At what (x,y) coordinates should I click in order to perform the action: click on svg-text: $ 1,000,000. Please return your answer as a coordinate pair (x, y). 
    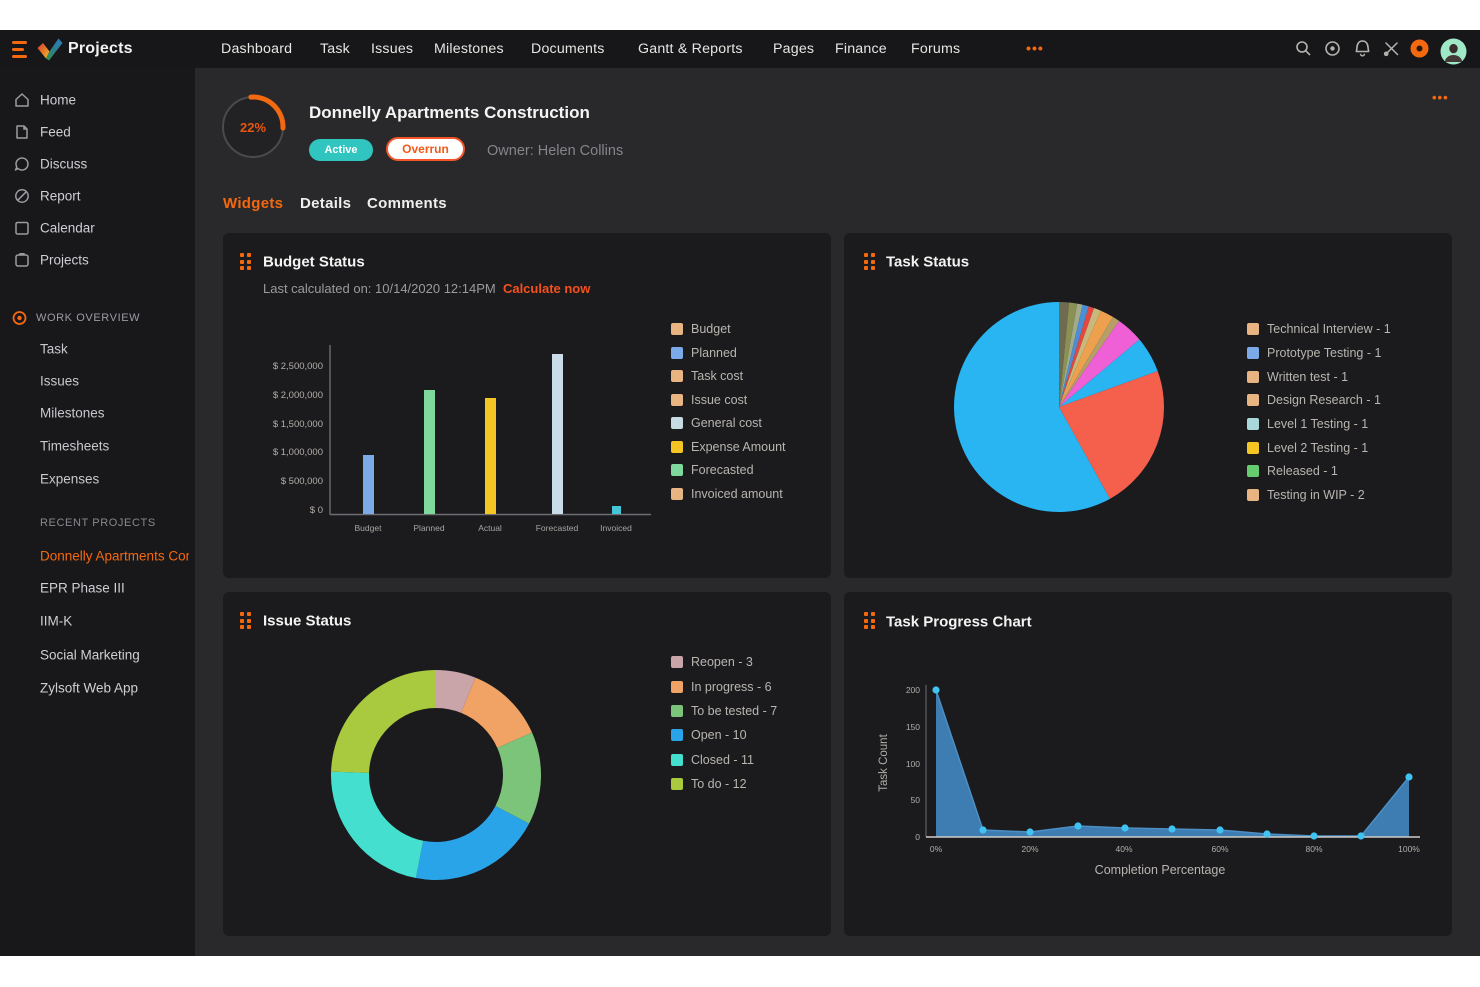
    Looking at the image, I should click on (298, 452).